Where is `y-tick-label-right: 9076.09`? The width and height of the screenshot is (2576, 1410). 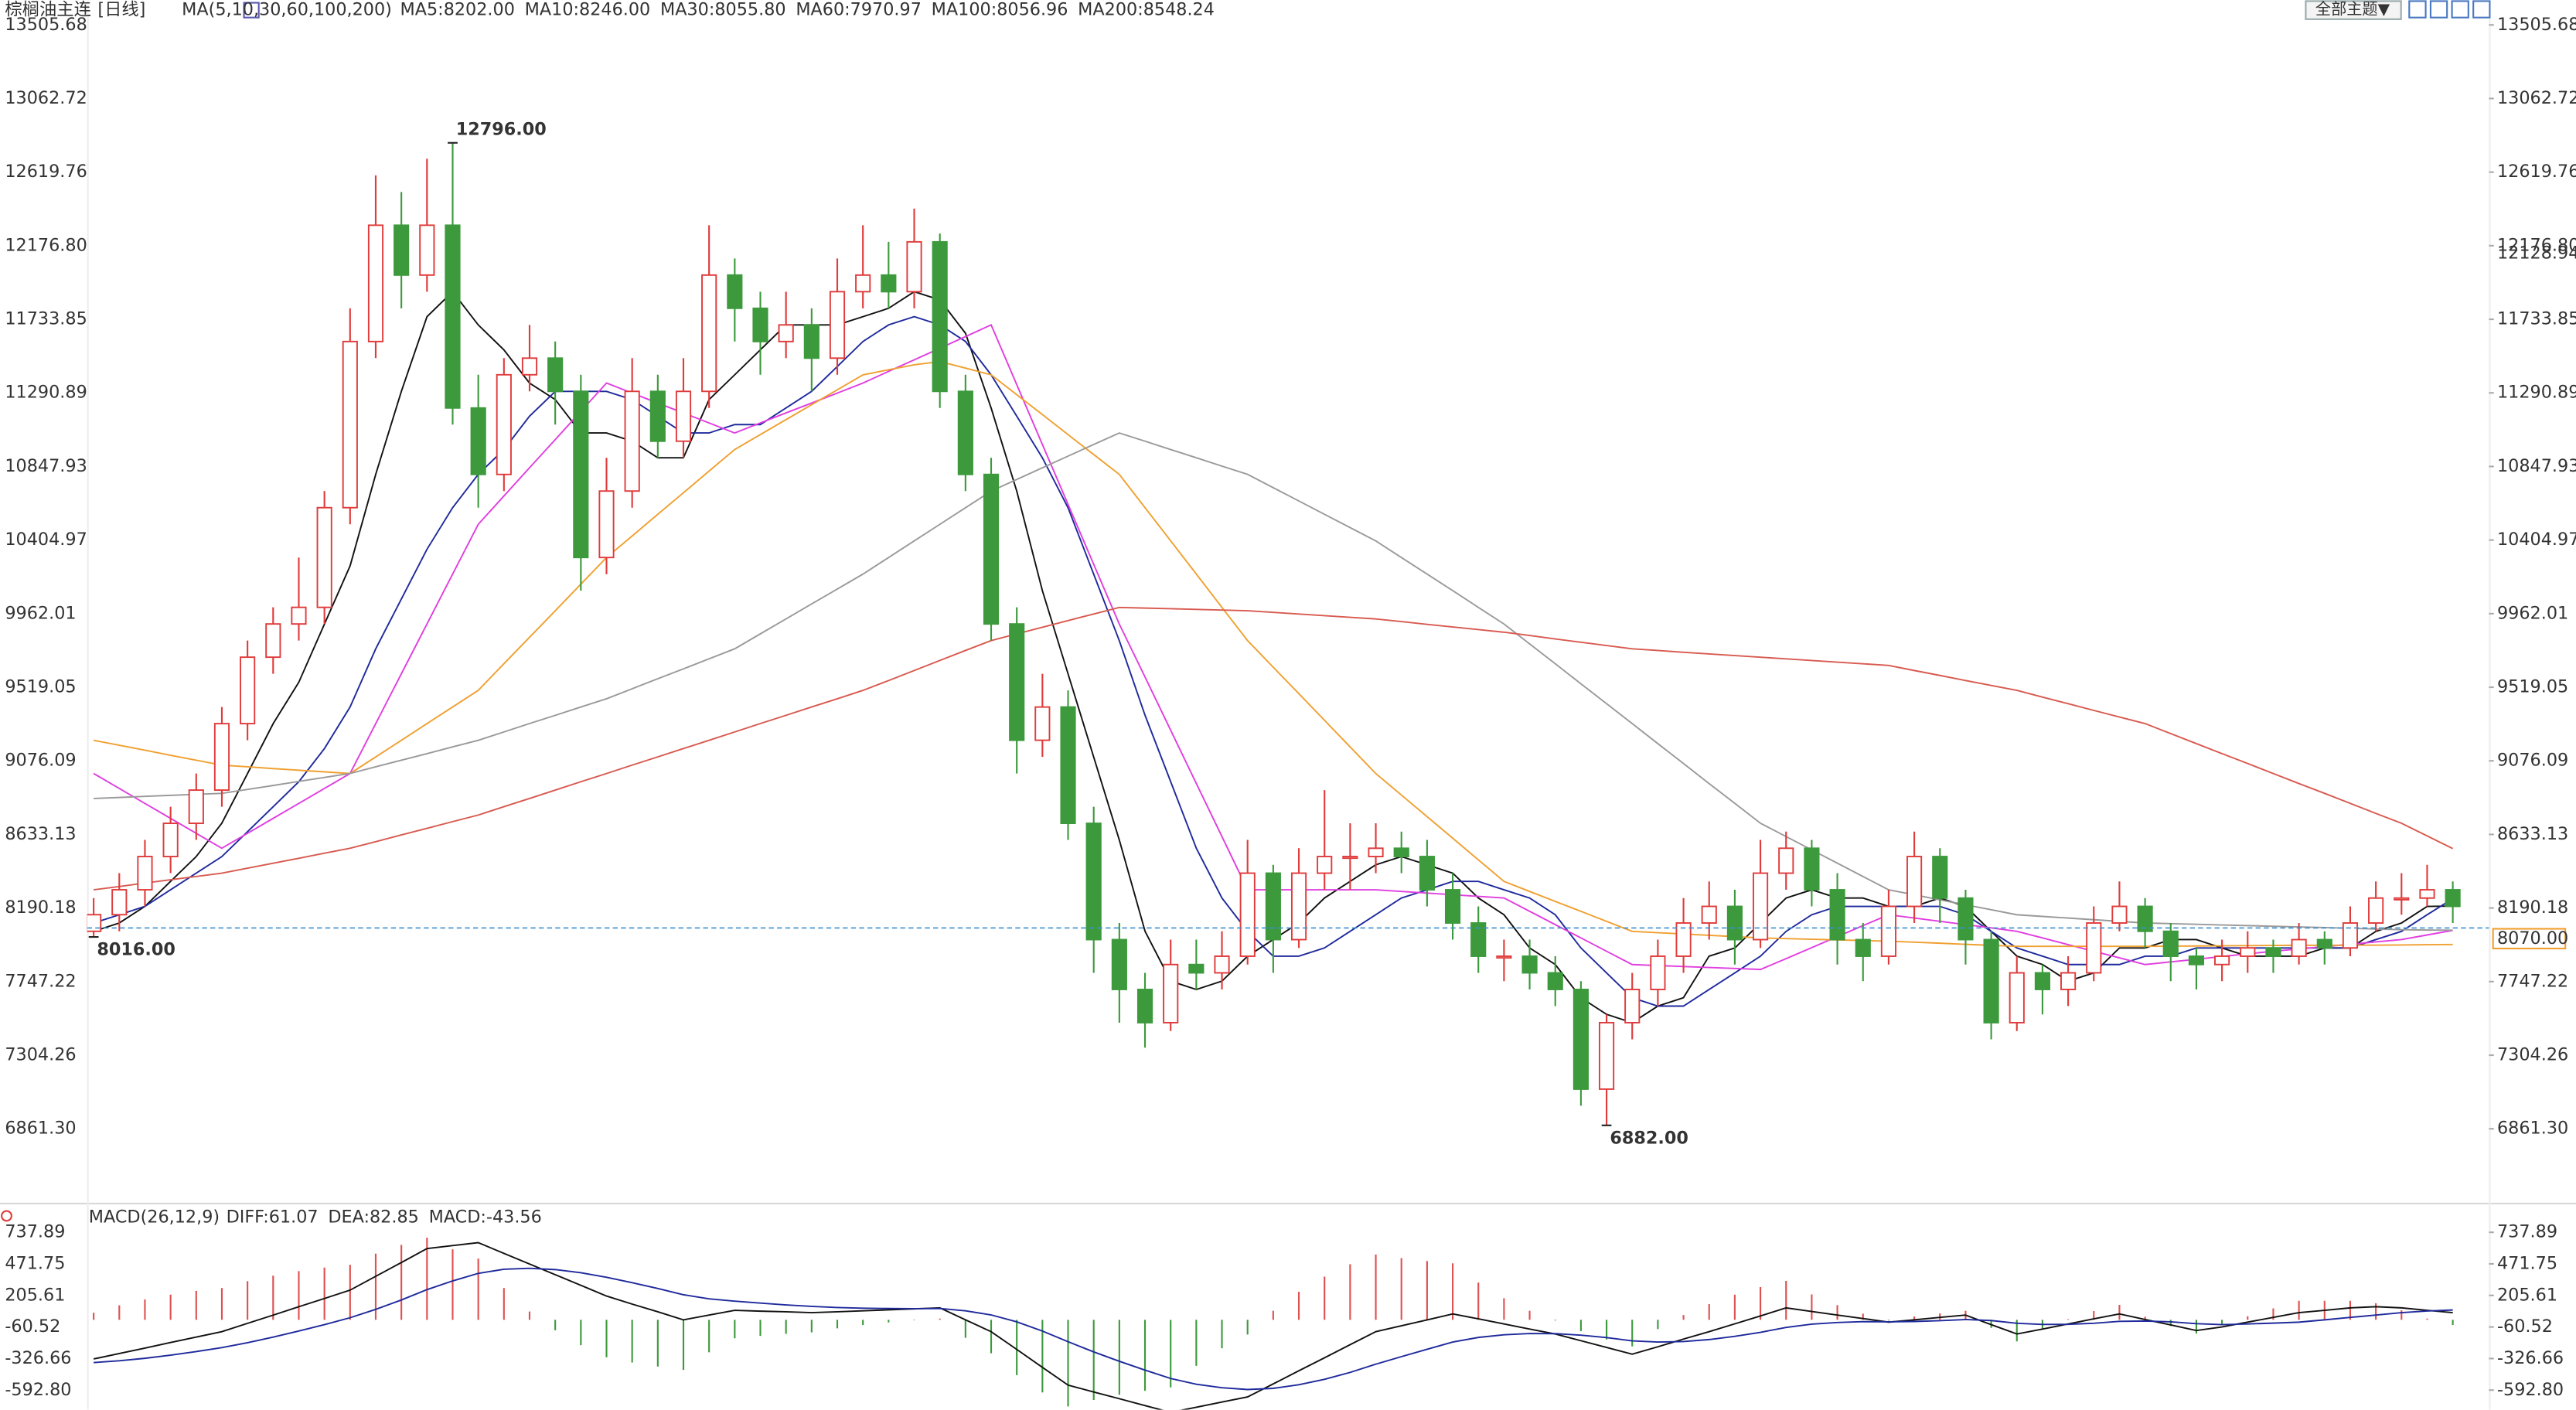 y-tick-label-right: 9076.09 is located at coordinates (2532, 761).